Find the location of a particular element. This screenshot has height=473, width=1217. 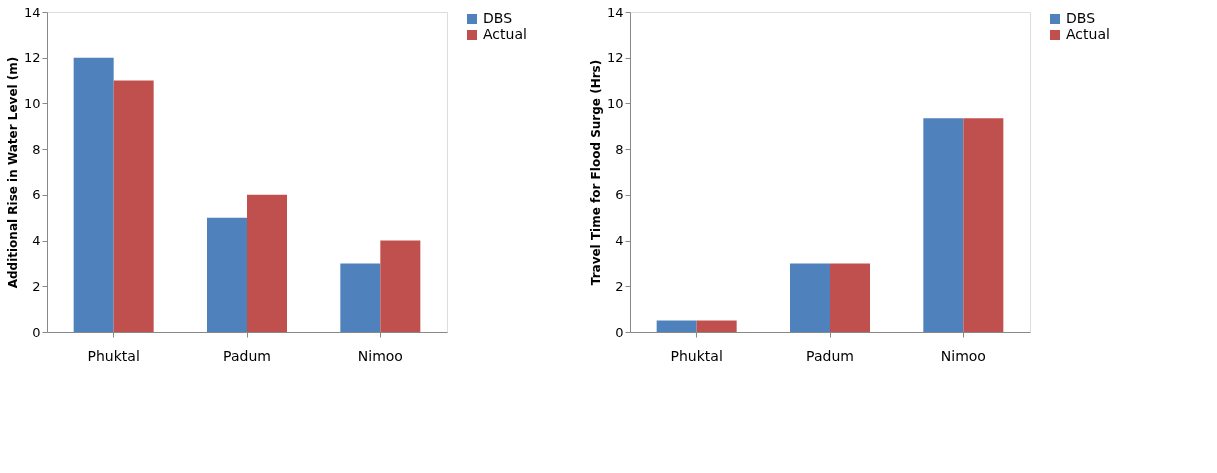

y-axis-title: Additional Rise in Water Level (m) is located at coordinates (12, 172).